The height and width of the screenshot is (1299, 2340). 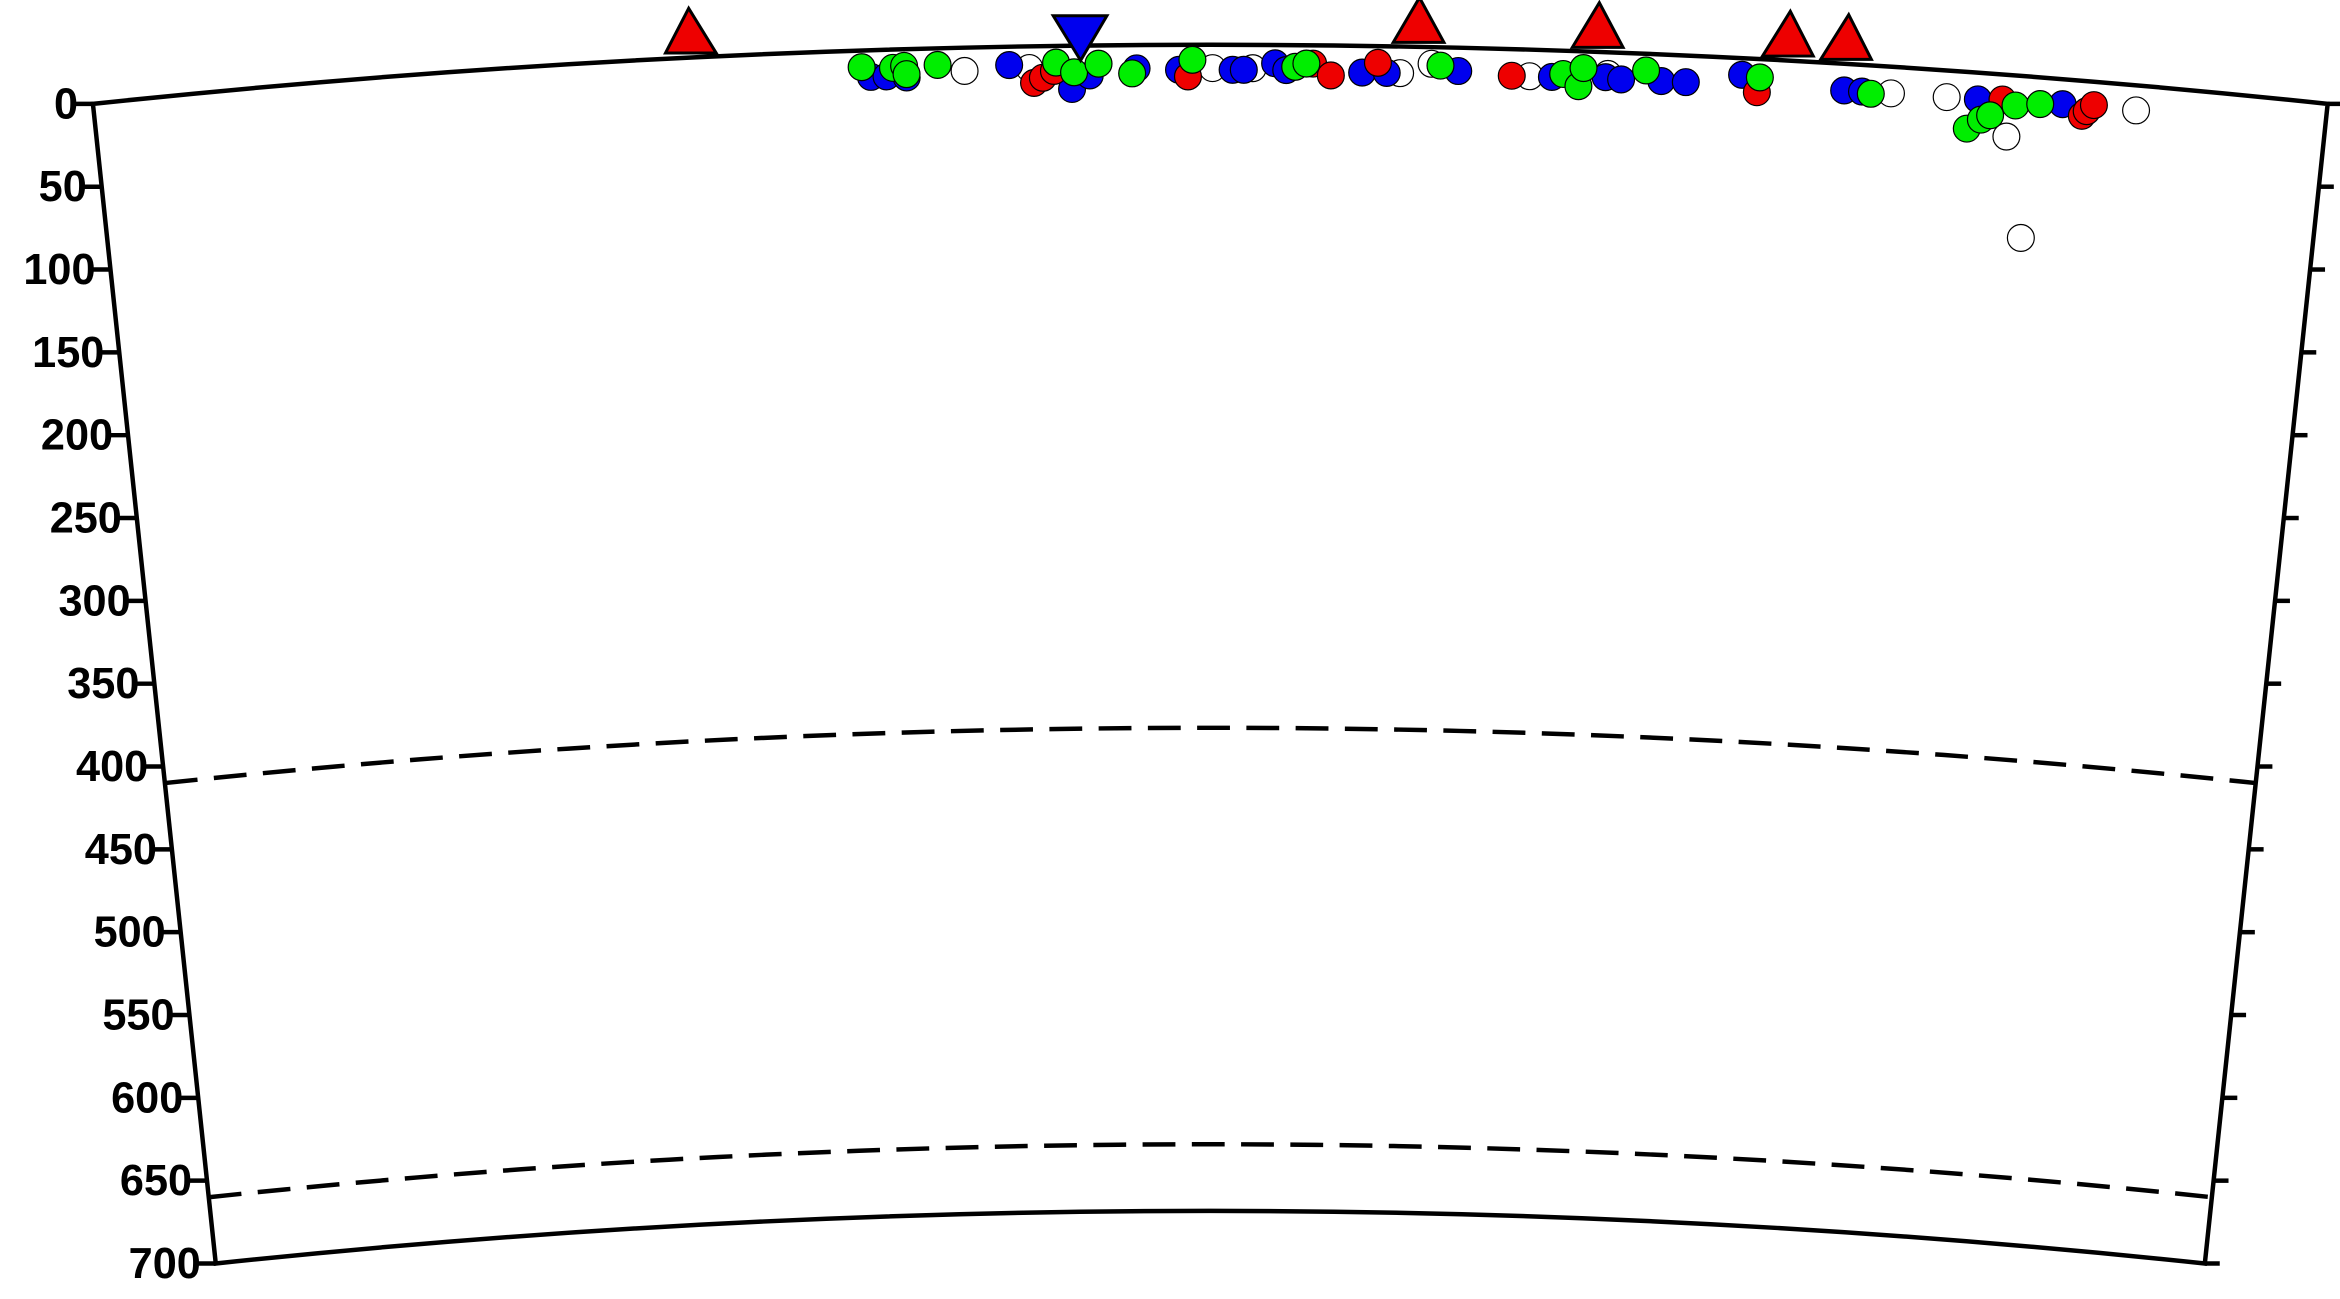 I want to click on y-tick-label: 700, so click(x=165, y=1264).